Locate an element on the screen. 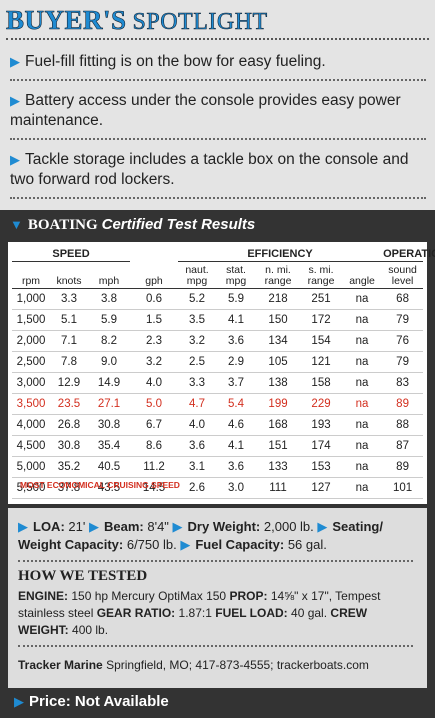 The width and height of the screenshot is (435, 718). table-cell: 14.9 is located at coordinates (109, 383).